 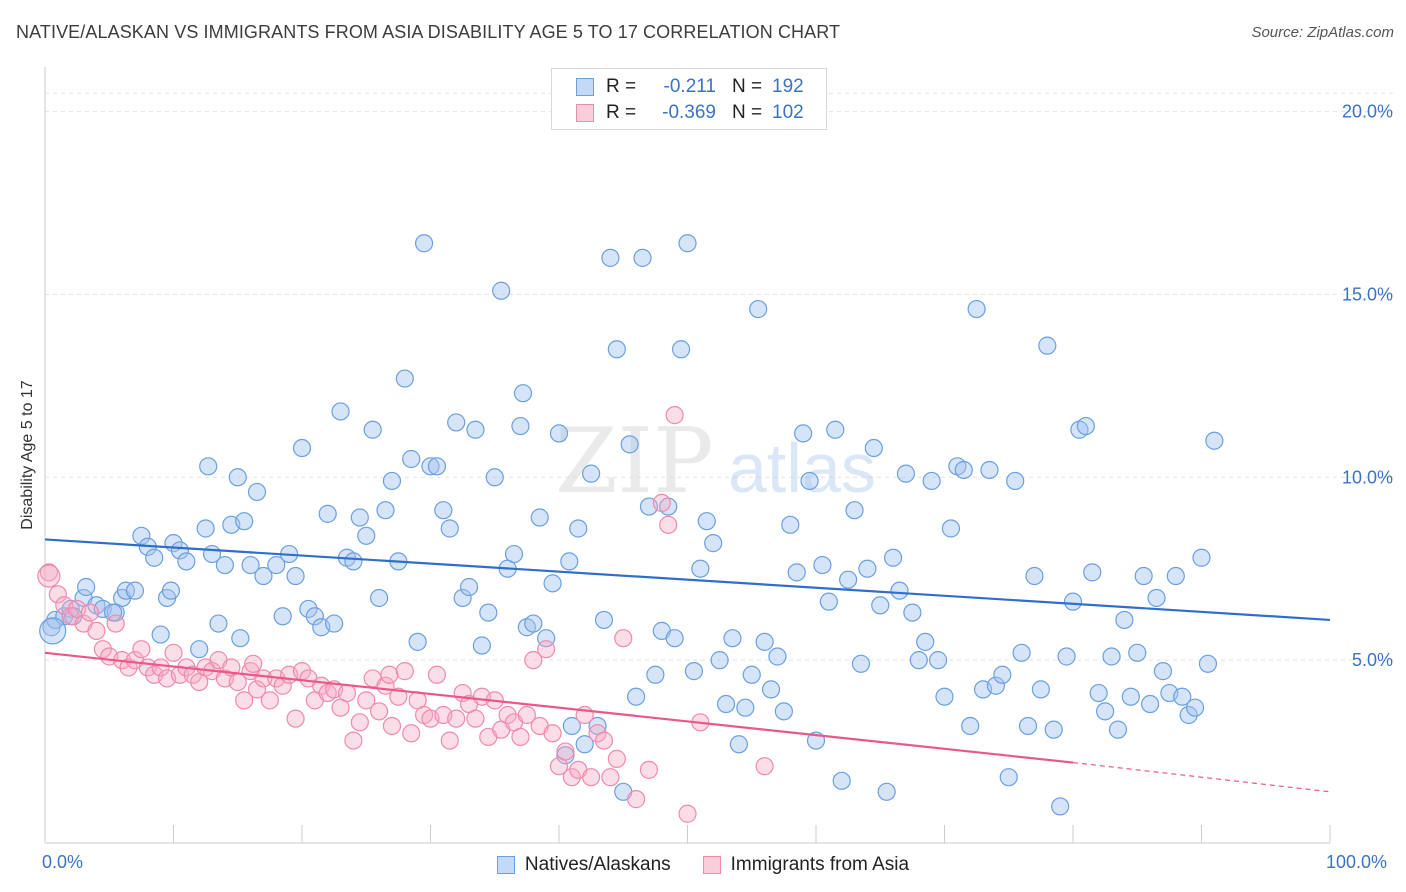 What do you see at coordinates (747, 112) in the screenshot?
I see `legend-n-label: N =` at bounding box center [747, 112].